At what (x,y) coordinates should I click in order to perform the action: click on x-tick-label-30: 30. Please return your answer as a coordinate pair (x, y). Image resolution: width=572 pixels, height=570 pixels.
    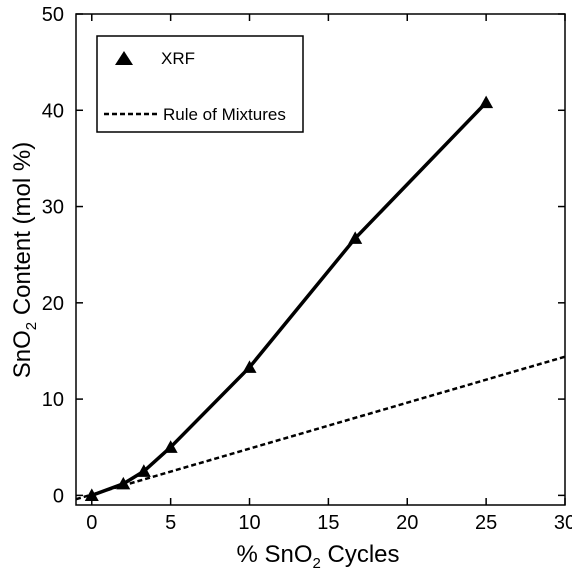
    Looking at the image, I should click on (563, 523).